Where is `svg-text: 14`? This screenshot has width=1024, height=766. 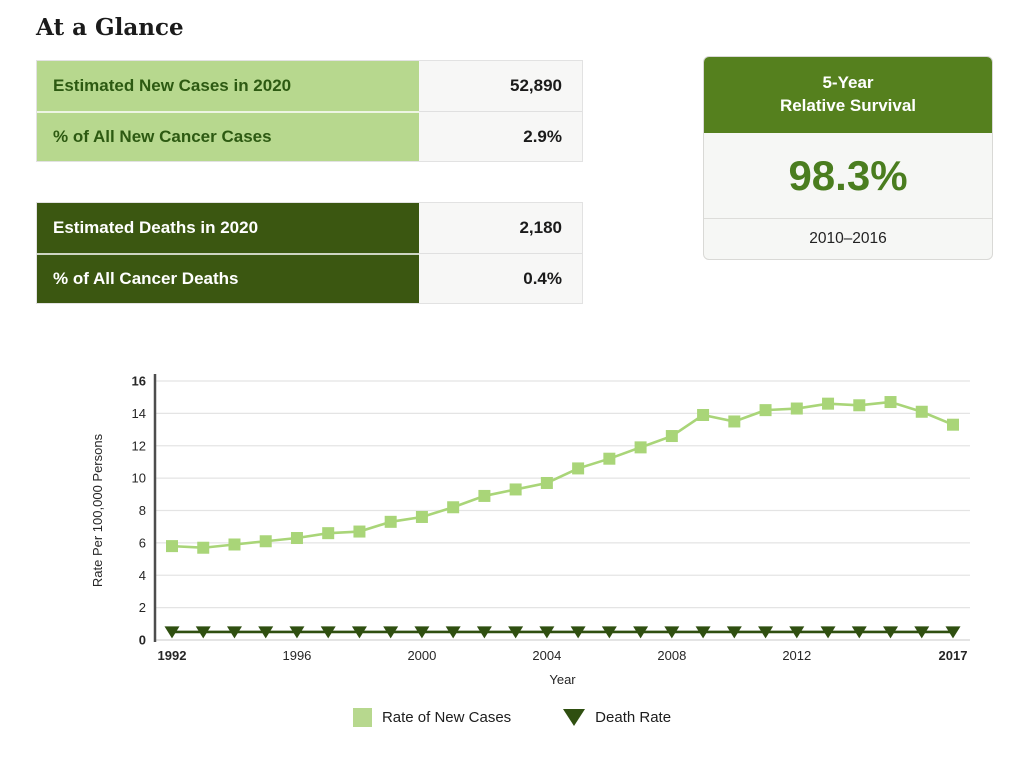 svg-text: 14 is located at coordinates (139, 413).